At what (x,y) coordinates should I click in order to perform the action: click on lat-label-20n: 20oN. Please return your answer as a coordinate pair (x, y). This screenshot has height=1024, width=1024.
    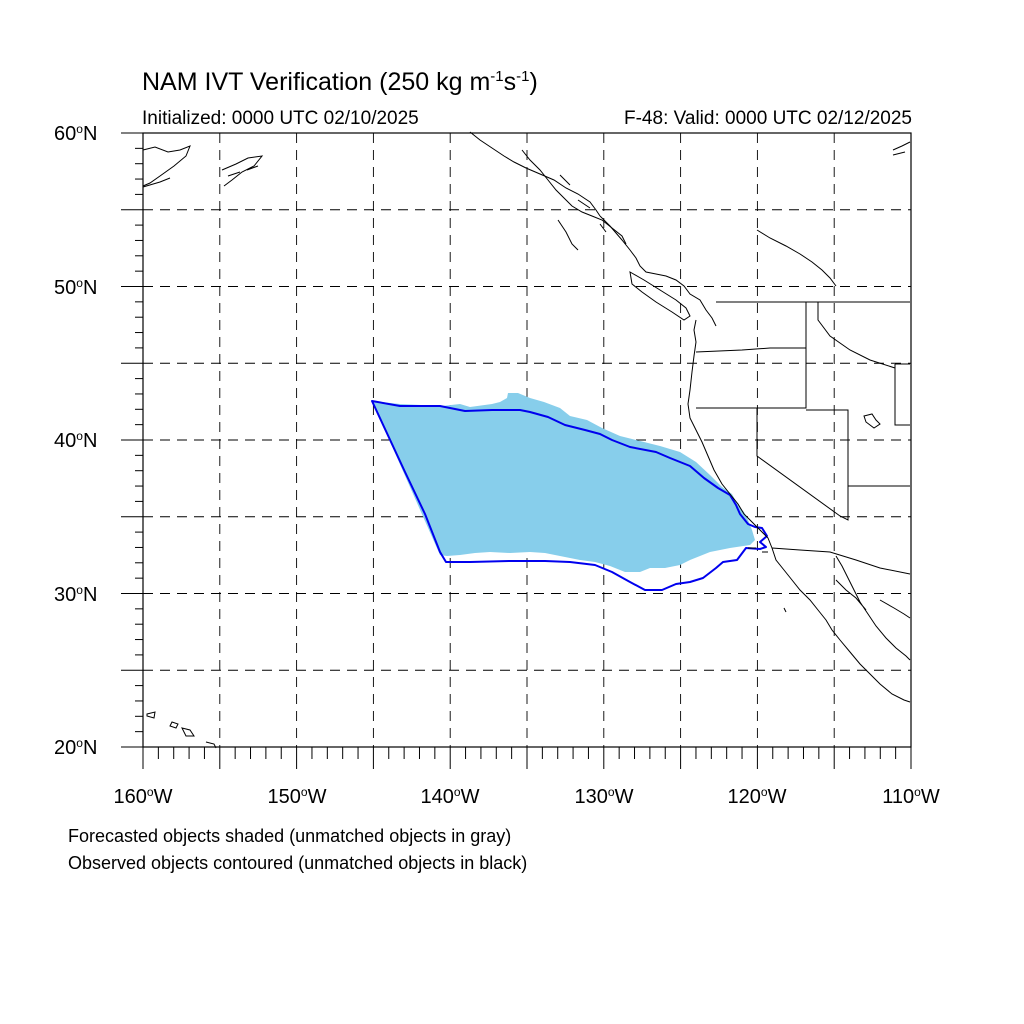
    Looking at the image, I should click on (76, 747).